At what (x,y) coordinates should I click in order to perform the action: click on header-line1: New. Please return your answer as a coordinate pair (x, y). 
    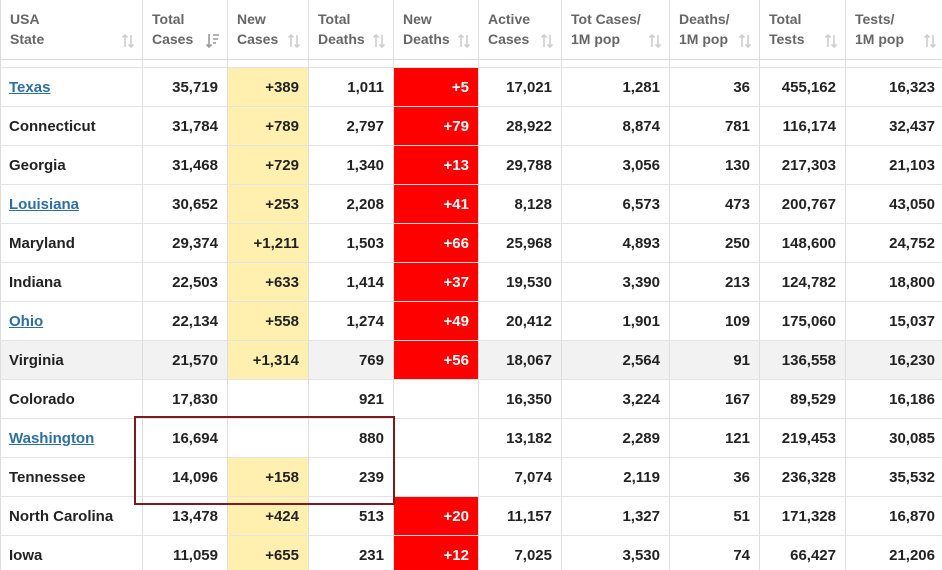
    Looking at the image, I should click on (251, 19).